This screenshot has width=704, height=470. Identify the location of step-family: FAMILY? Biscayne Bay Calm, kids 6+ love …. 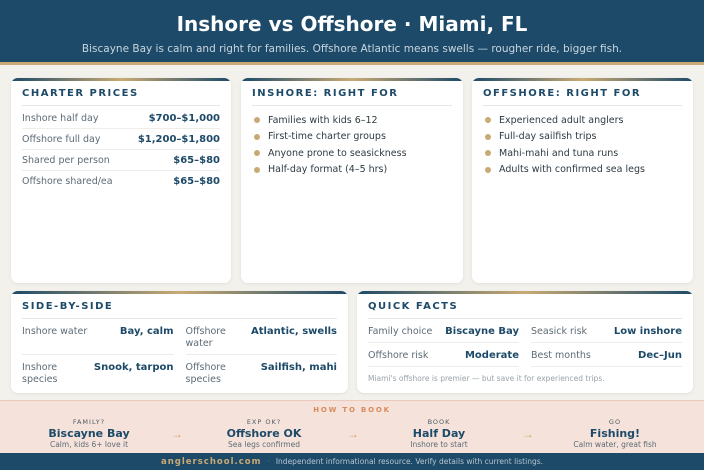
(89, 433).